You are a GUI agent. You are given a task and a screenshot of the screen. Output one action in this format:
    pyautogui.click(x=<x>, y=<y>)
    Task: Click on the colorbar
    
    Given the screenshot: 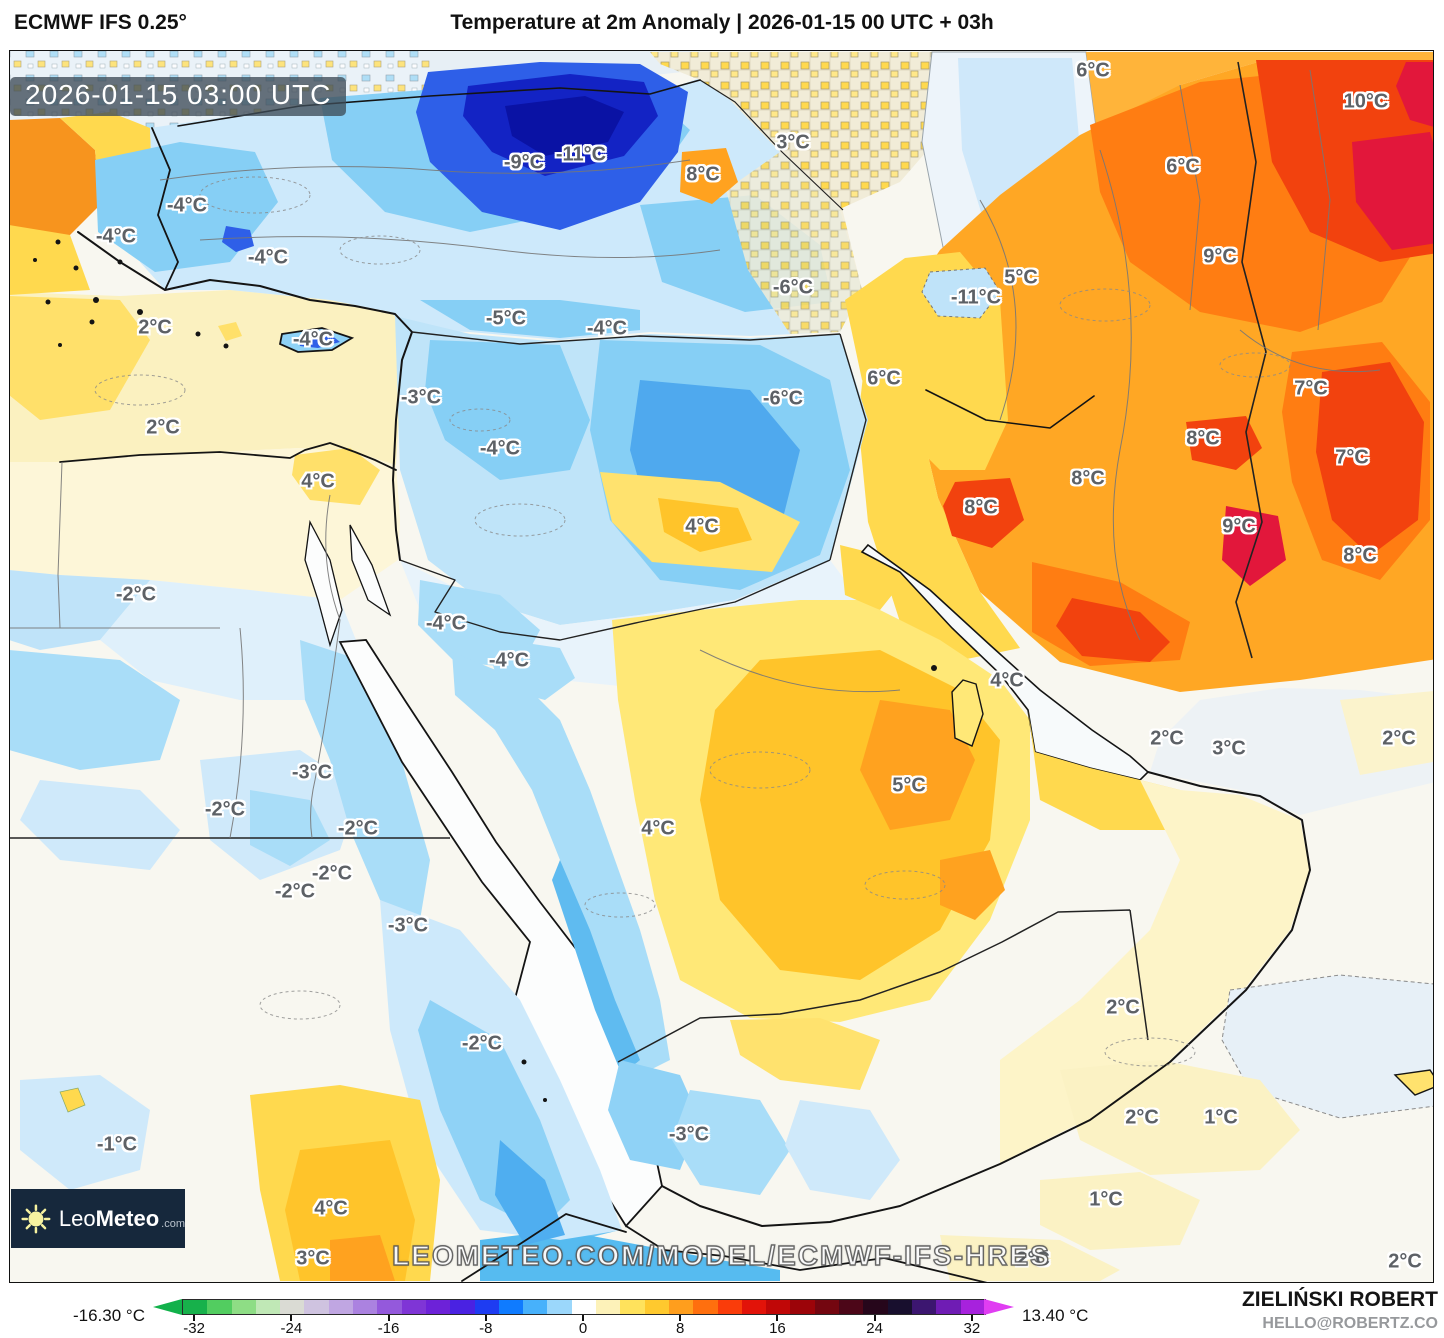 What is the action you would take?
    pyautogui.click(x=584, y=1307)
    